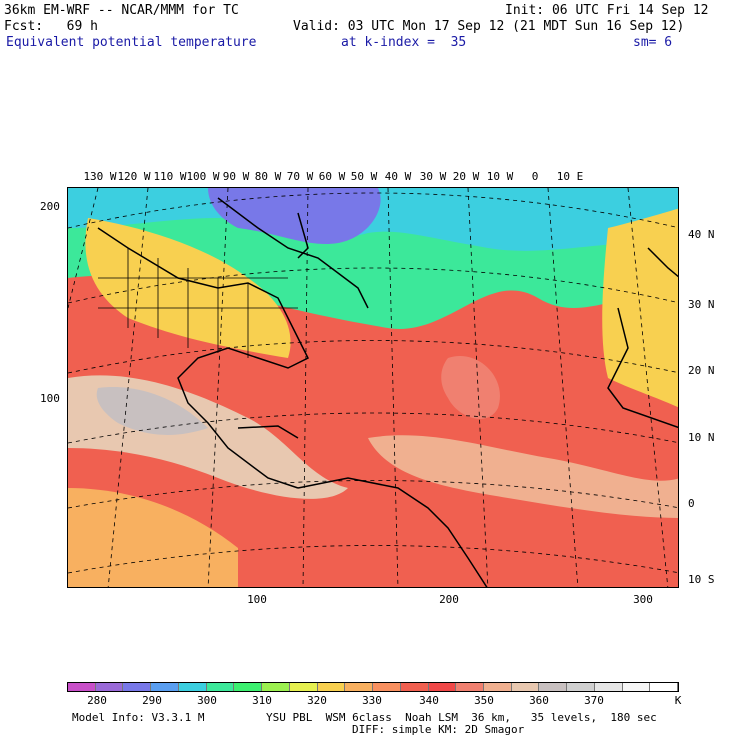 Image resolution: width=740 pixels, height=740 pixels. Describe the element at coordinates (373, 285) in the screenshot. I see `graticule-30n` at that location.